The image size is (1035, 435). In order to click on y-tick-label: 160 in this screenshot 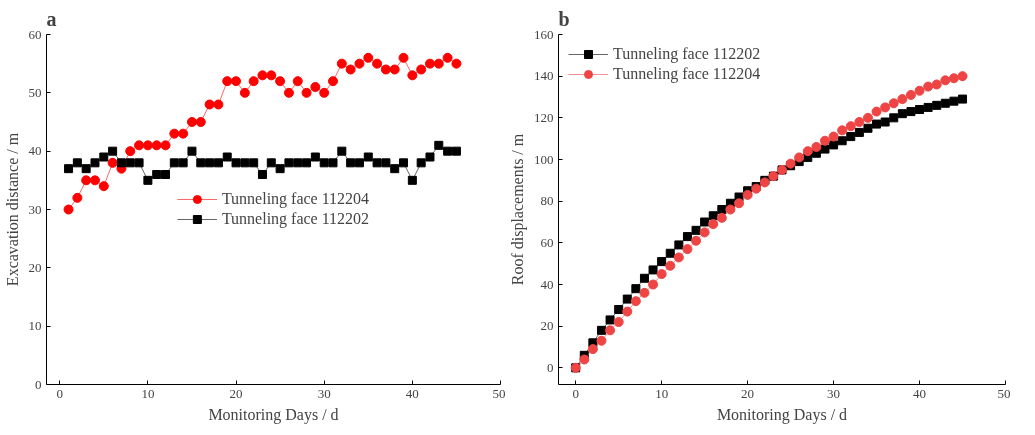, I will do `click(544, 34)`.